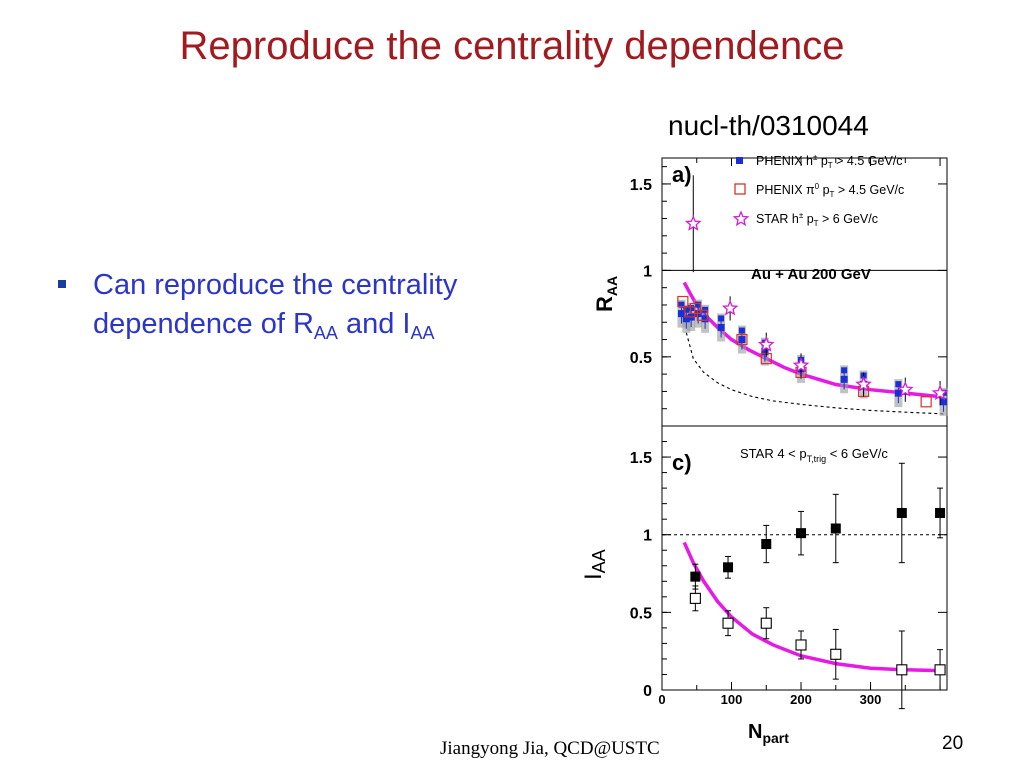 This screenshot has width=1024, height=768. I want to click on panel-a-ytick-label: 1.5, so click(641, 185).